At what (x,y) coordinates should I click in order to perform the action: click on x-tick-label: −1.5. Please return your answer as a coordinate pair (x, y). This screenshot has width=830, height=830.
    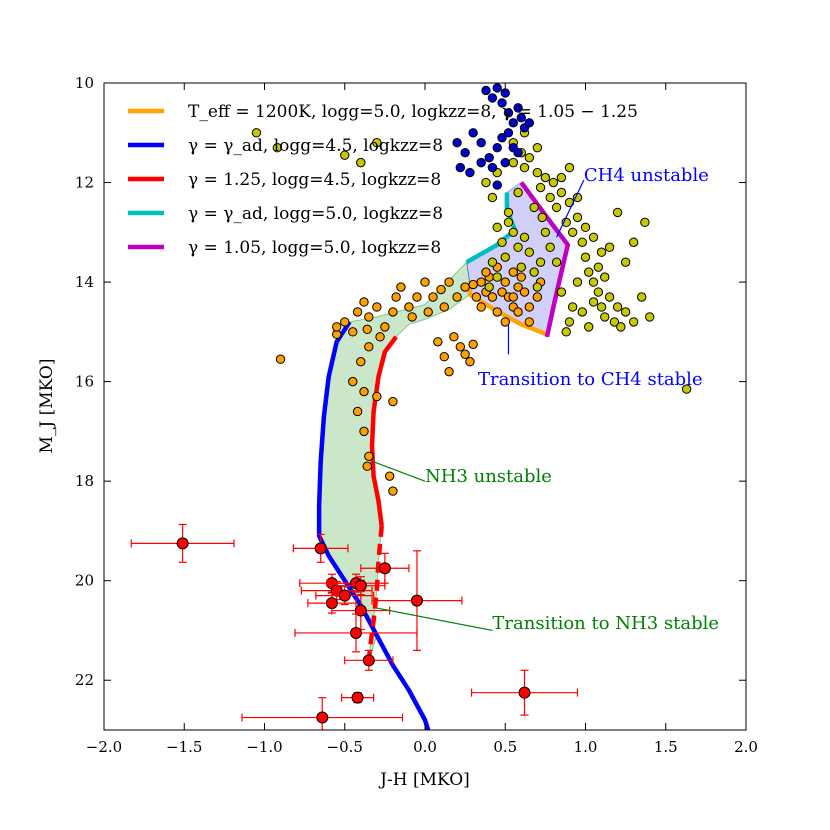
    Looking at the image, I should click on (184, 747).